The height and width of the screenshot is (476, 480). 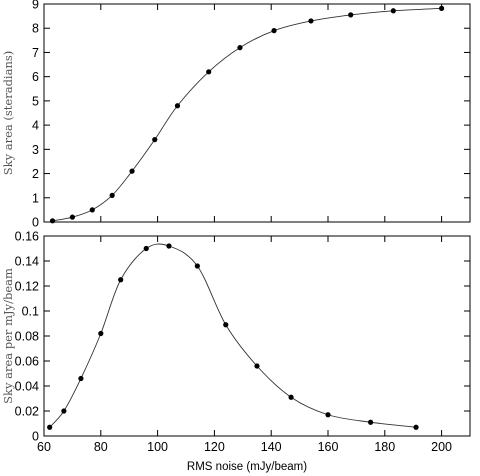 I want to click on y-tick-label: 9, so click(x=35, y=6).